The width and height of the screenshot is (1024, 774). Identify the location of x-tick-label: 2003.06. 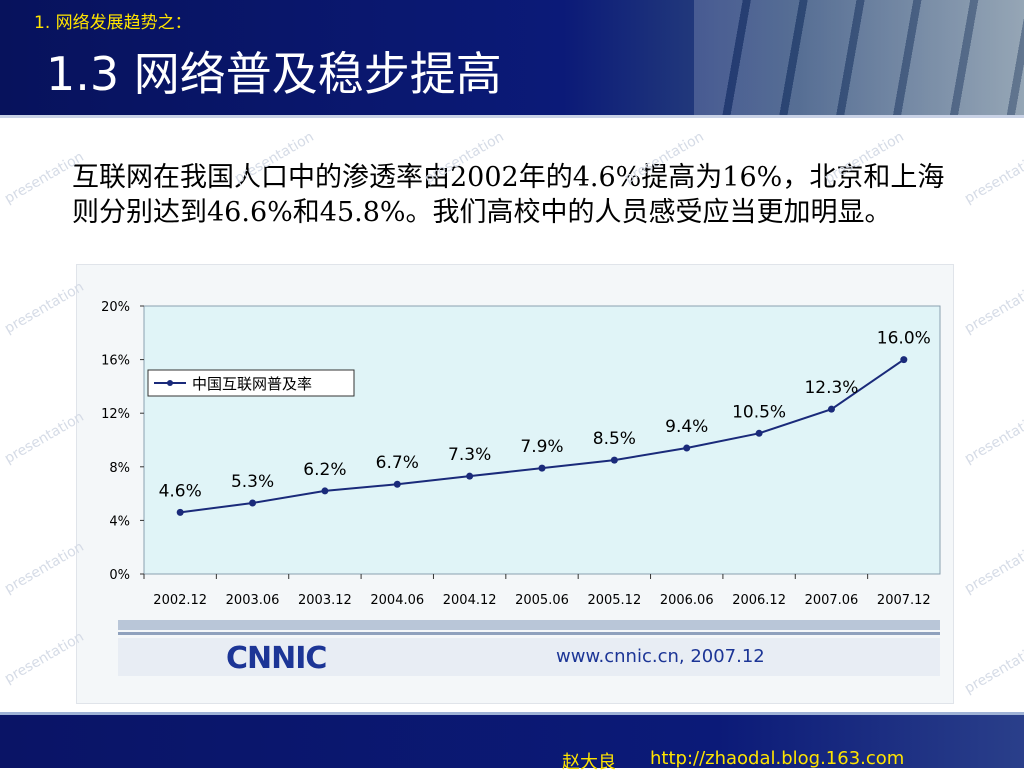
(253, 600).